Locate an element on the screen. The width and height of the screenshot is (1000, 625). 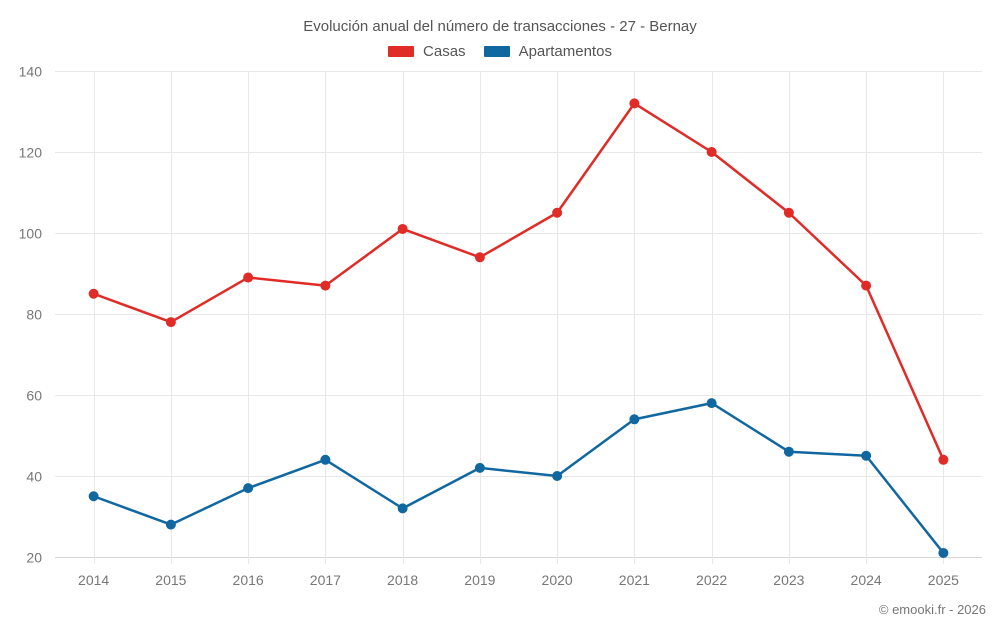
x-tick-label: 2023 is located at coordinates (788, 580).